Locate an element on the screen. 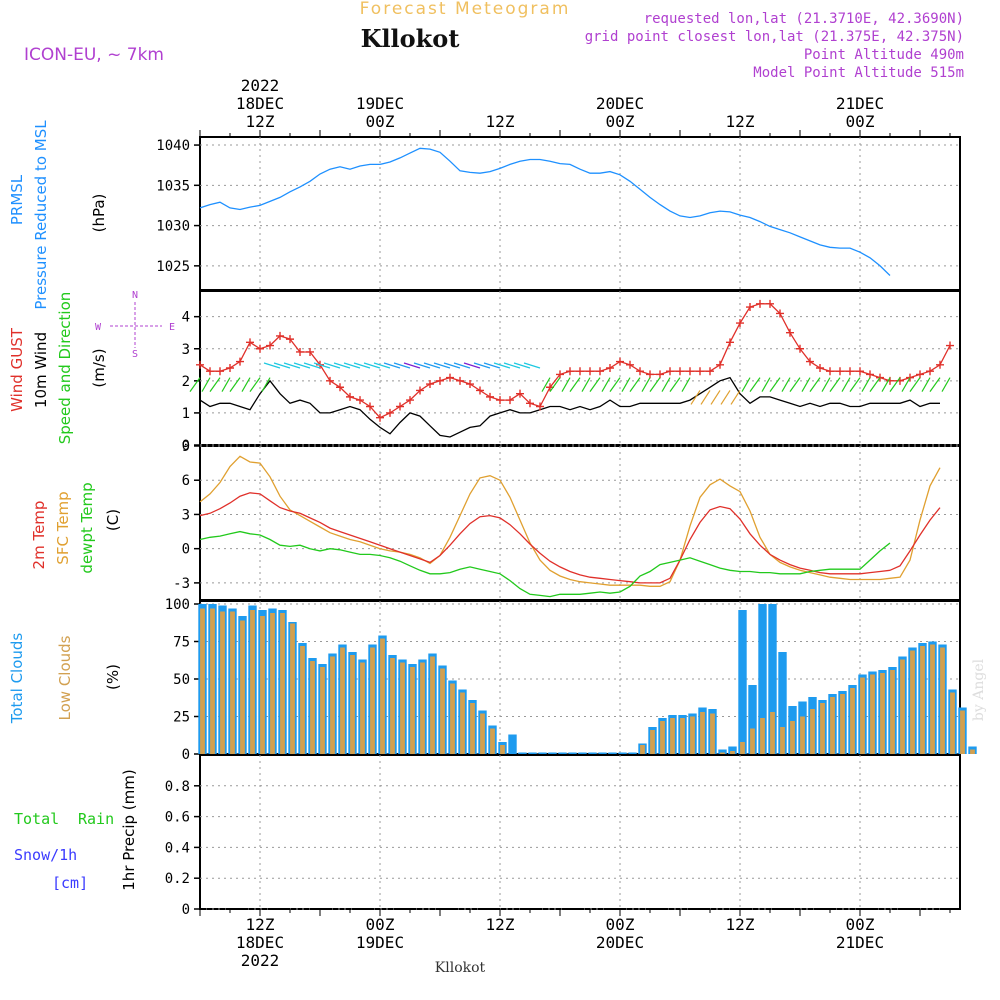  pressure-line is located at coordinates (545, 211).